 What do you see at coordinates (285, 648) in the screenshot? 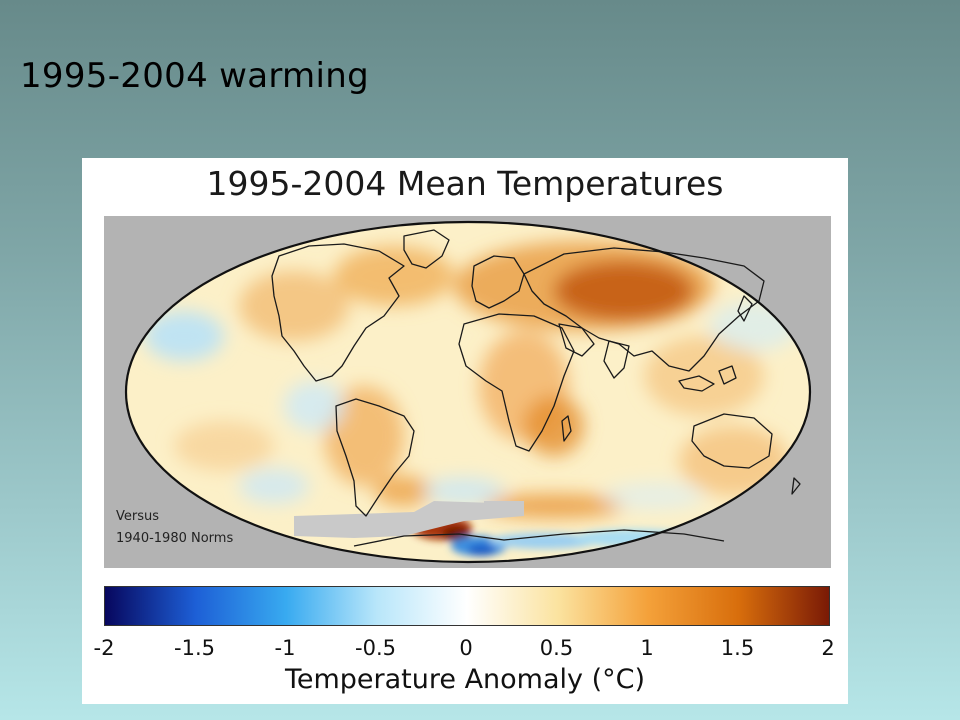
I see `colorbar-tick-label: -1` at bounding box center [285, 648].